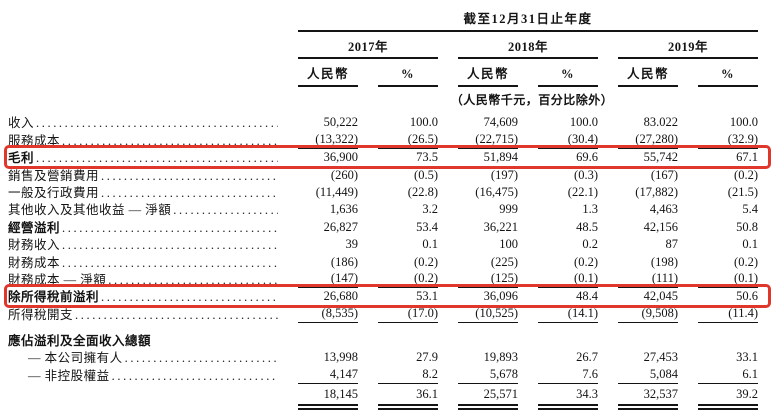 This screenshot has width=773, height=410. I want to click on cell-2017-rmb: 18,145, so click(328, 398).